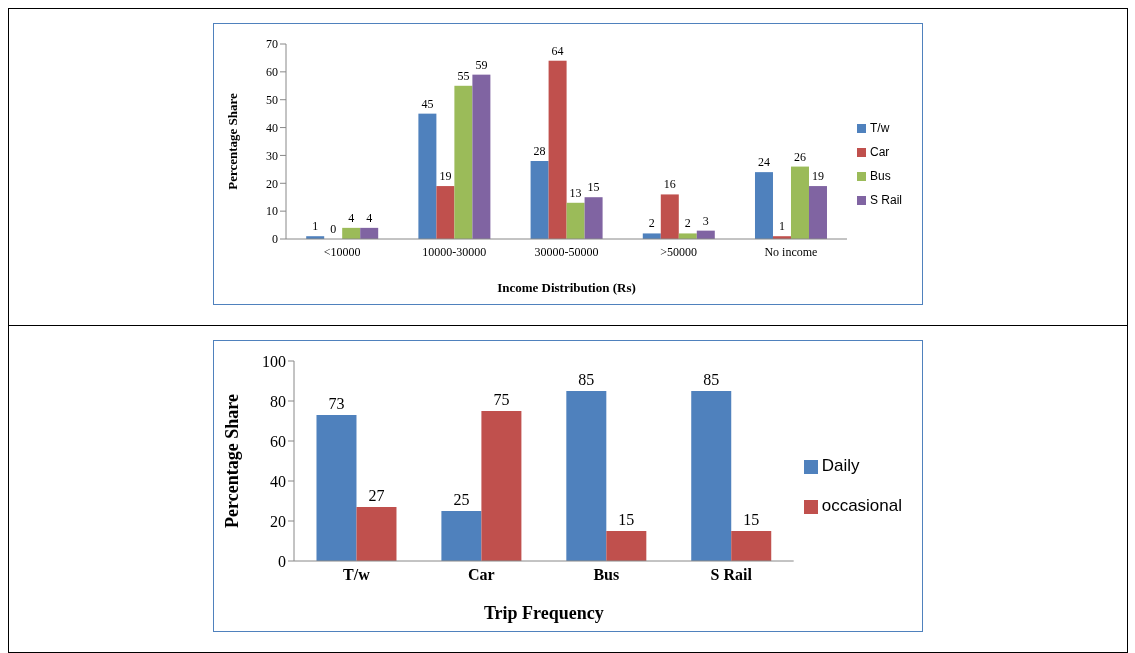 The image size is (1135, 653). I want to click on x-tick-label: T/w, so click(357, 575).